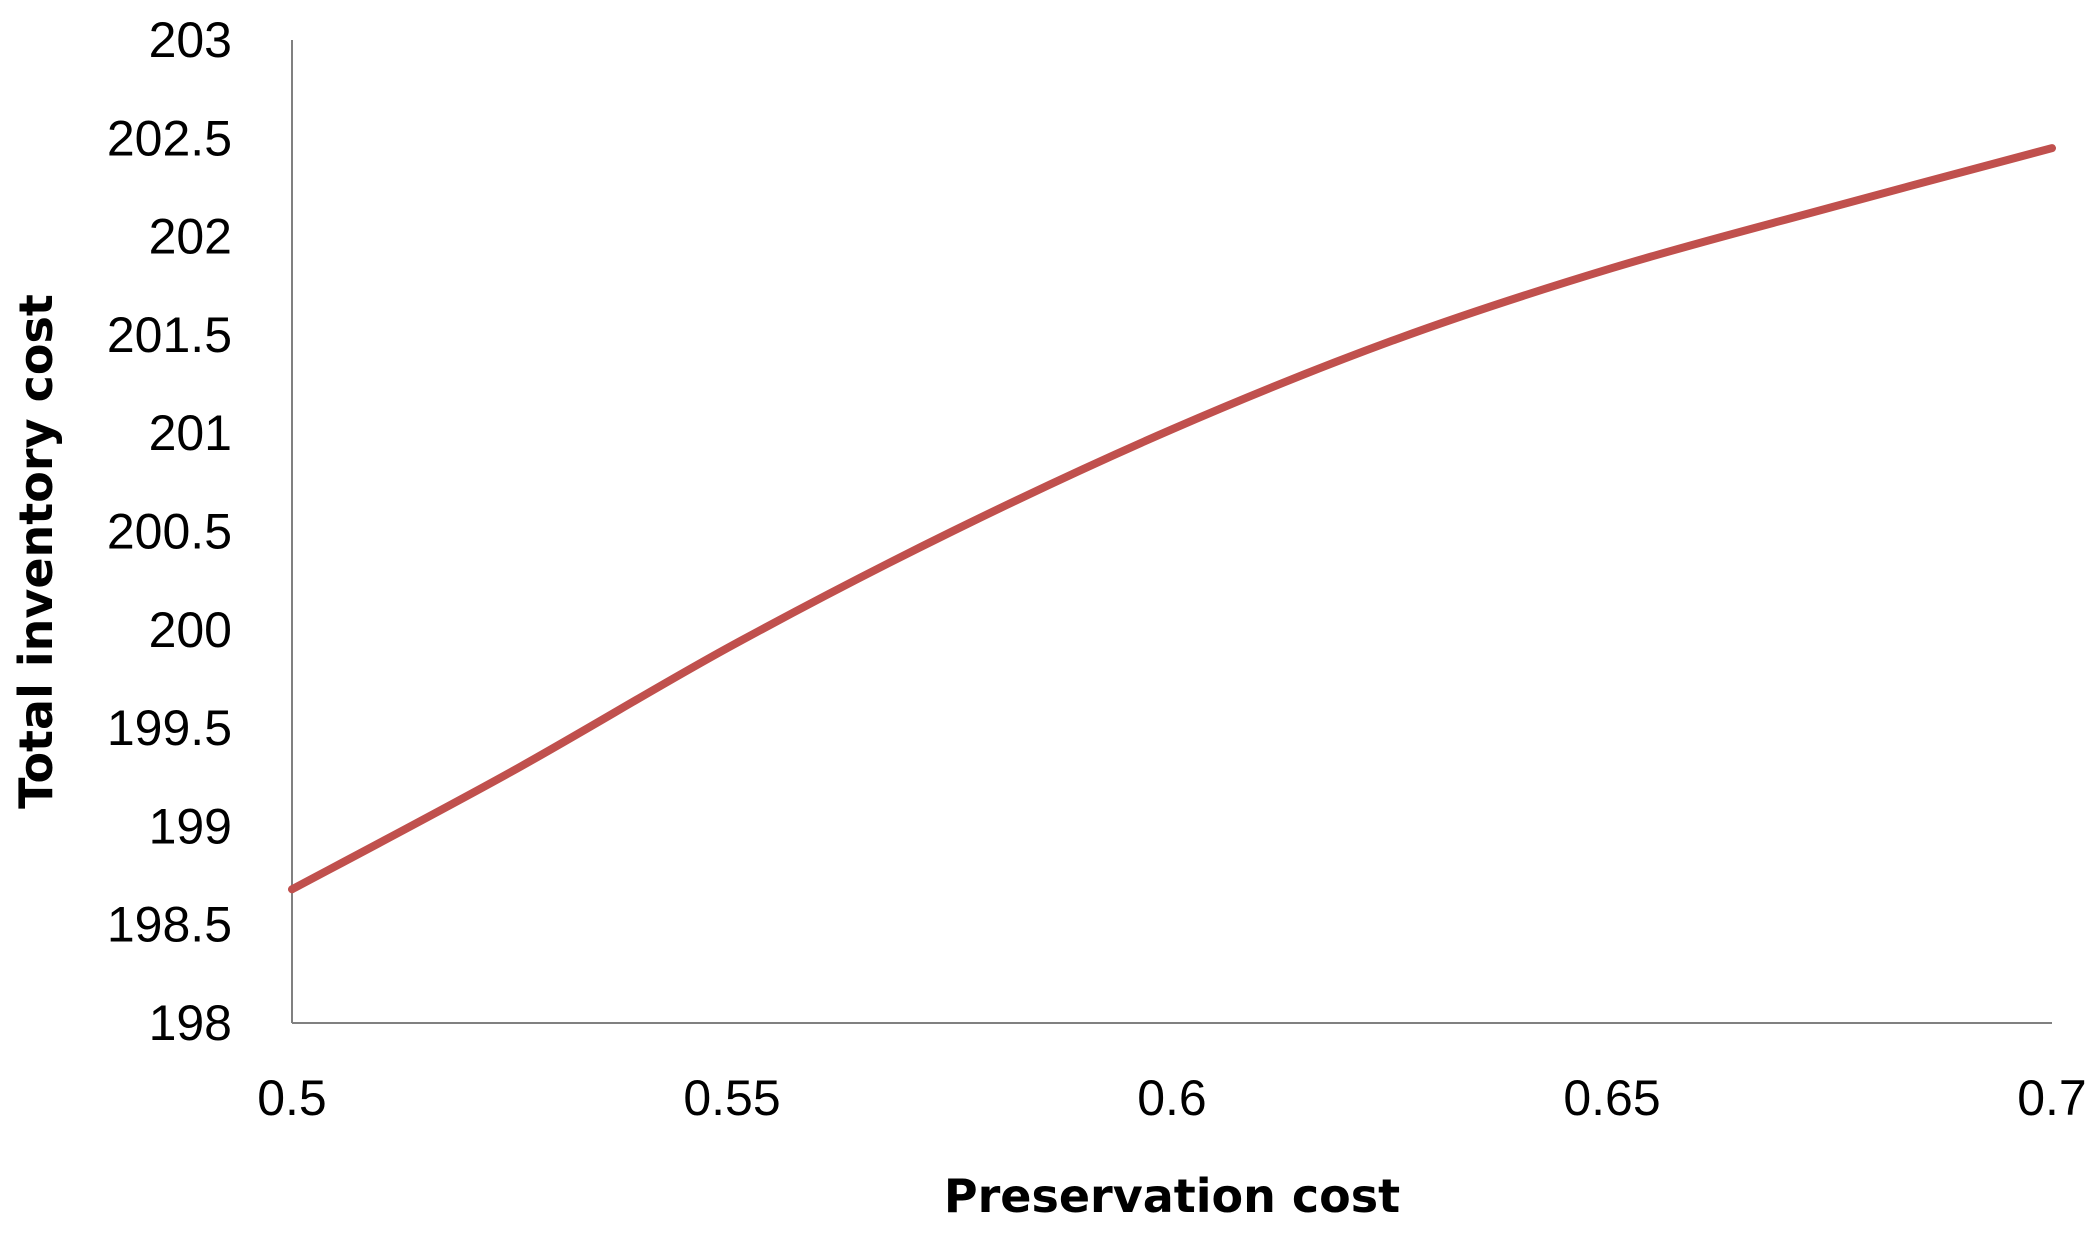 The width and height of the screenshot is (2100, 1234). Describe the element at coordinates (169, 335) in the screenshot. I see `y-tick-label: 201.5` at that location.